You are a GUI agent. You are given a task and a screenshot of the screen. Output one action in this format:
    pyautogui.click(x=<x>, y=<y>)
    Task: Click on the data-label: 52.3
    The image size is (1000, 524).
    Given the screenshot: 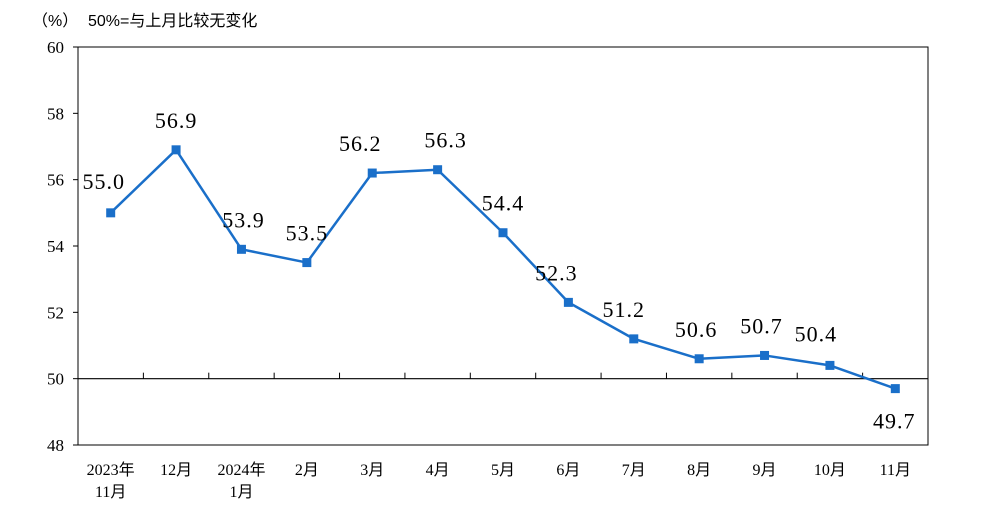 What is the action you would take?
    pyautogui.click(x=556, y=272)
    